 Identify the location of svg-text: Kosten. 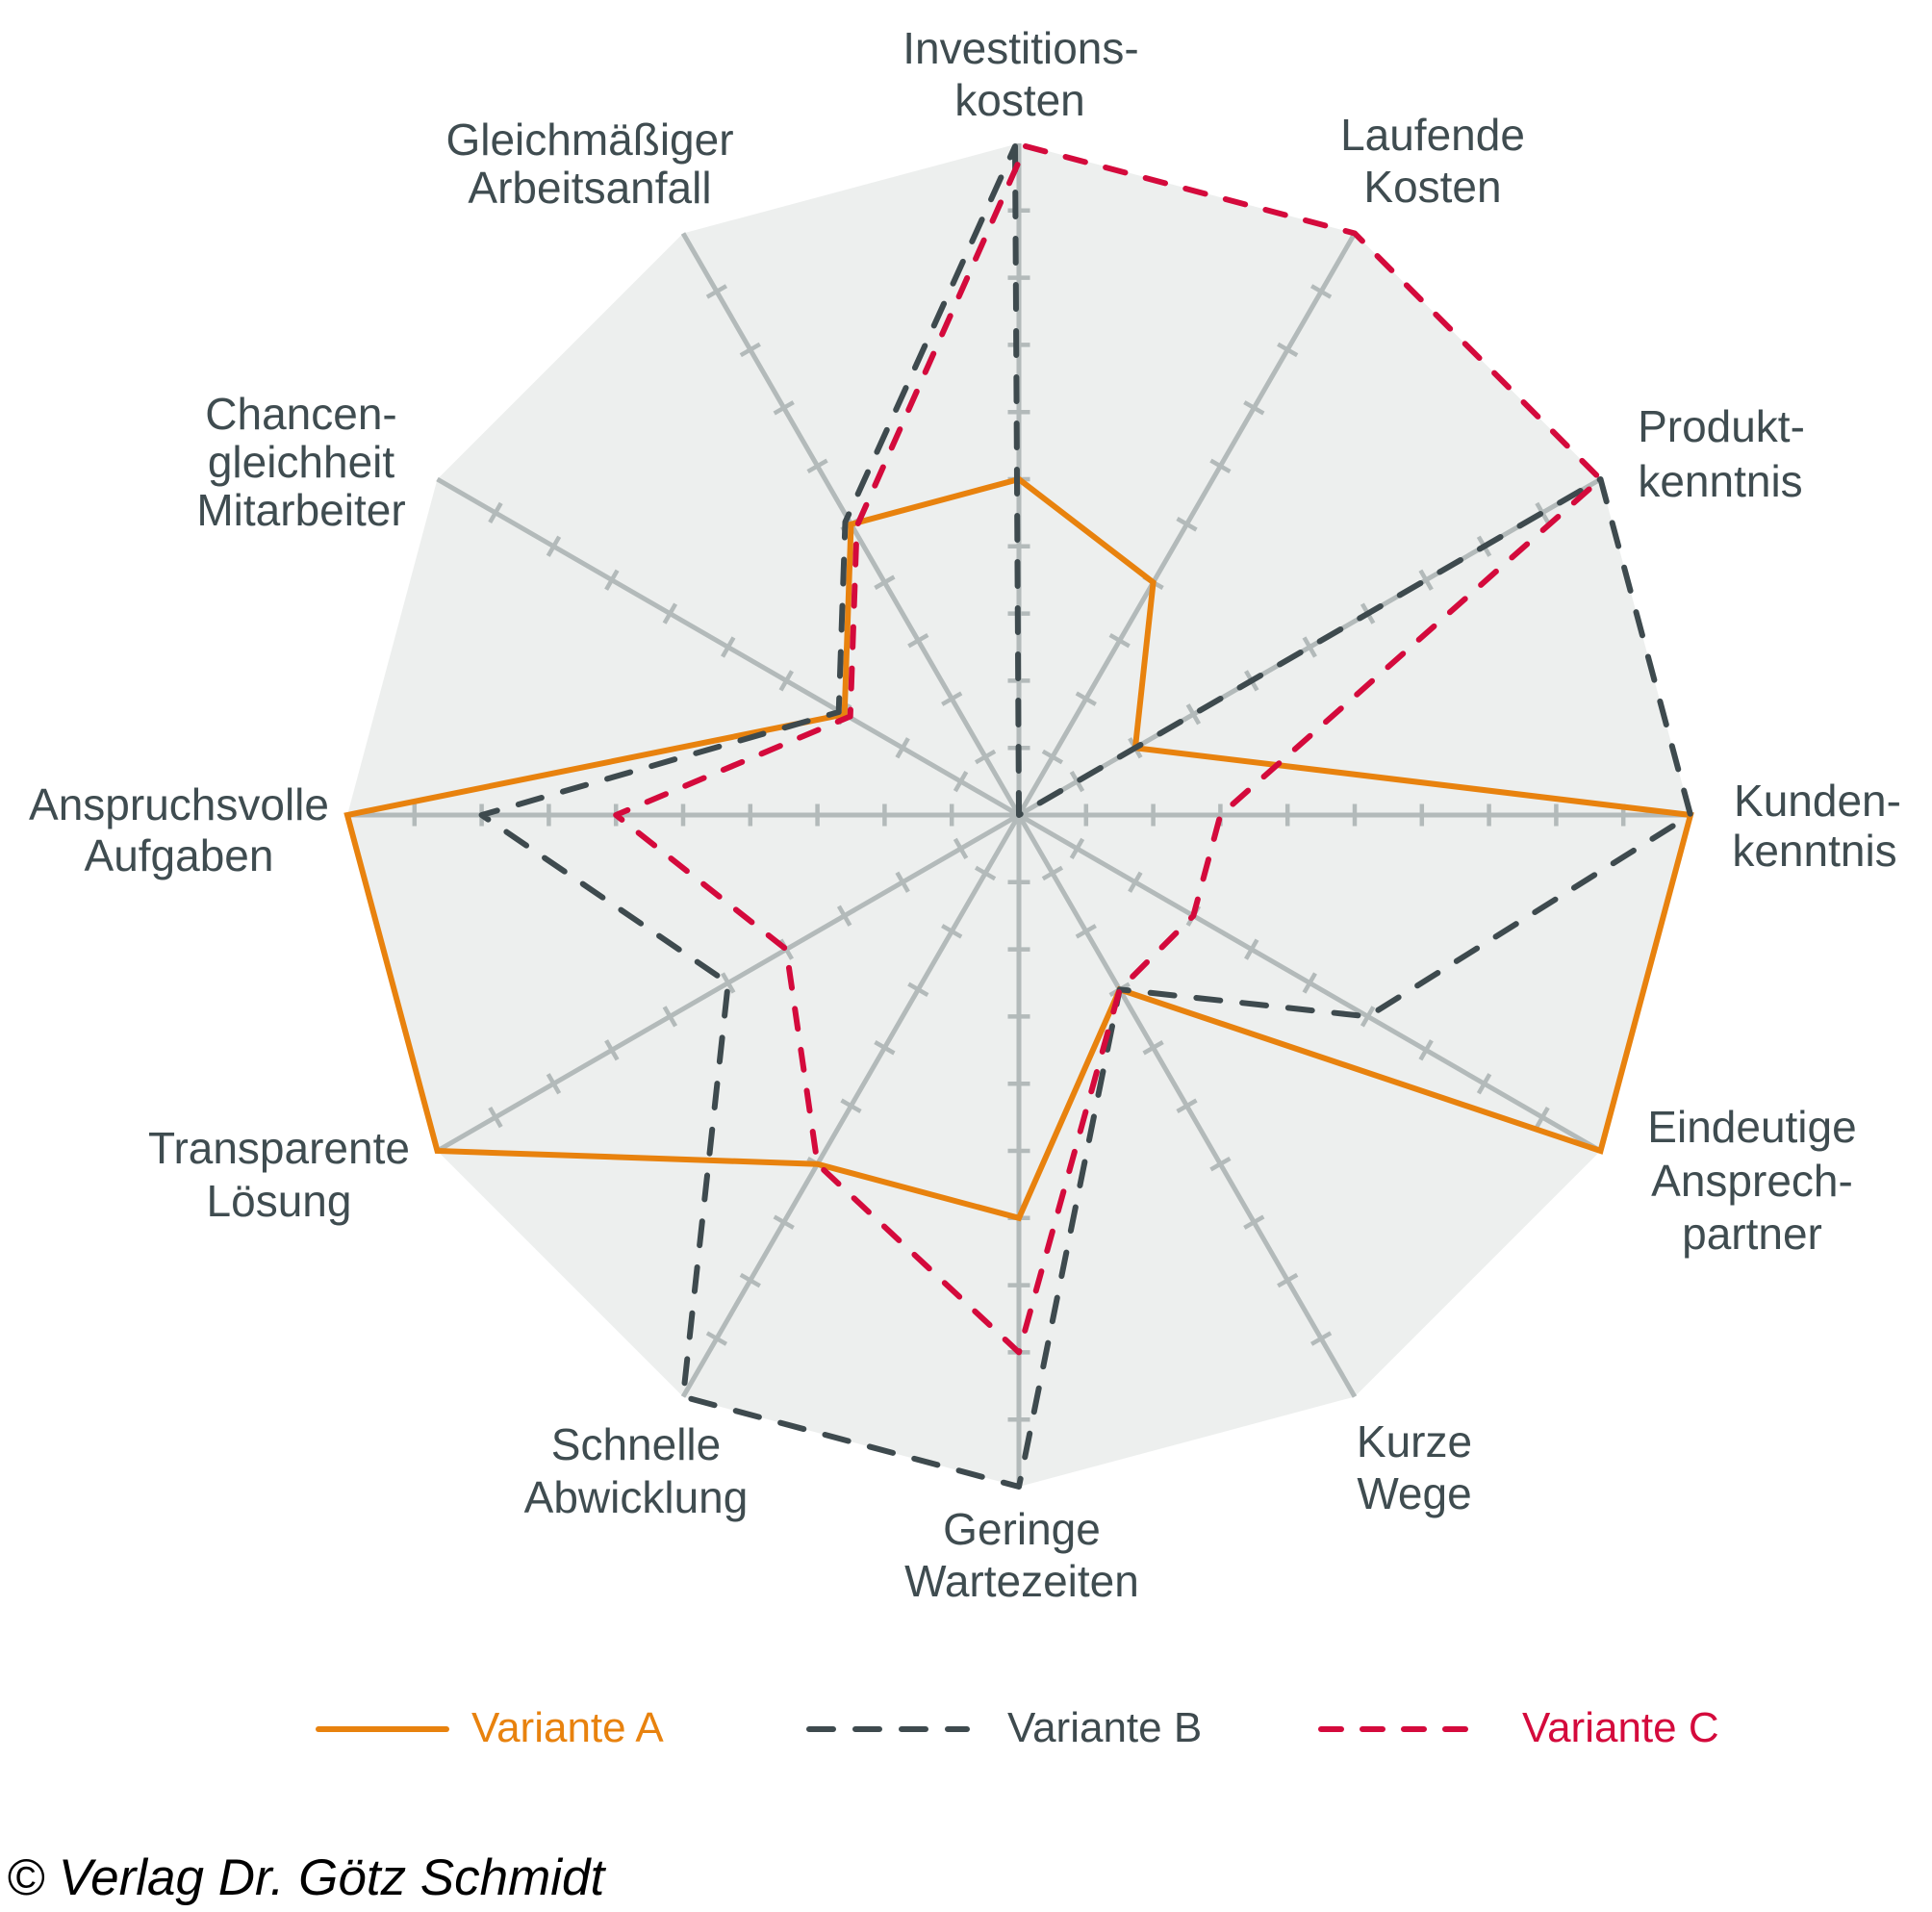
(1432, 187).